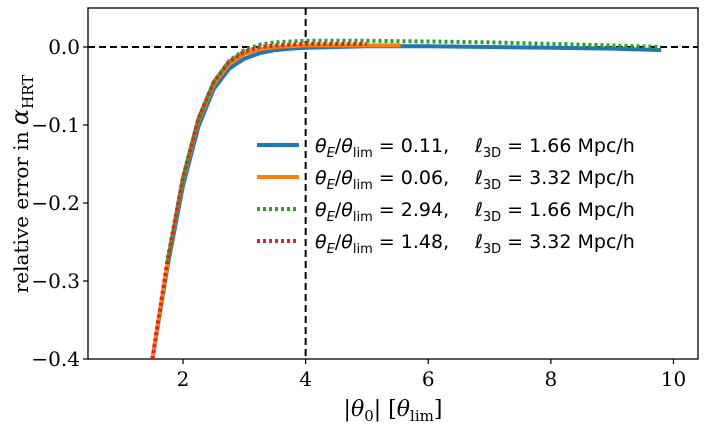  Describe the element at coordinates (475, 212) in the screenshot. I see `legend-entry-3: θE/θlim = 2.94, ℓ3D = 1.66 Mpc/h` at that location.